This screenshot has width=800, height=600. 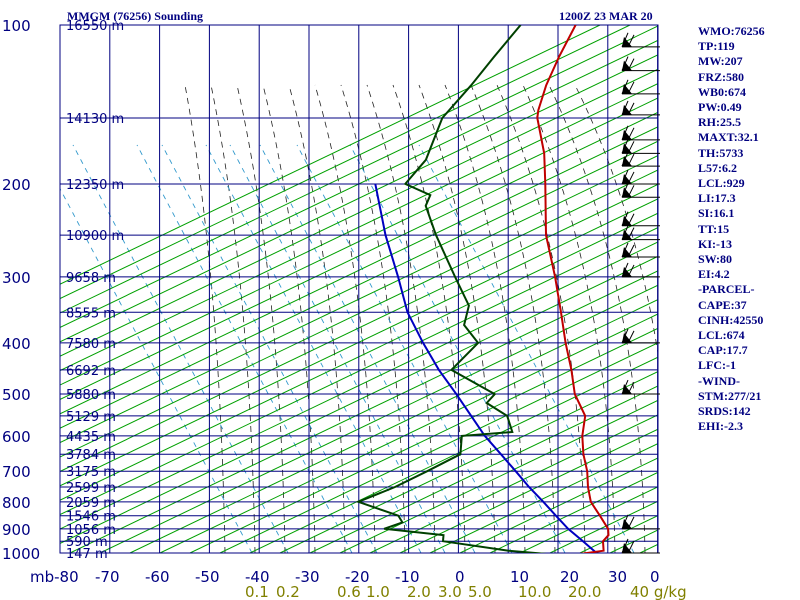 I want to click on mixing-ratio-label: 5.0, so click(x=480, y=591).